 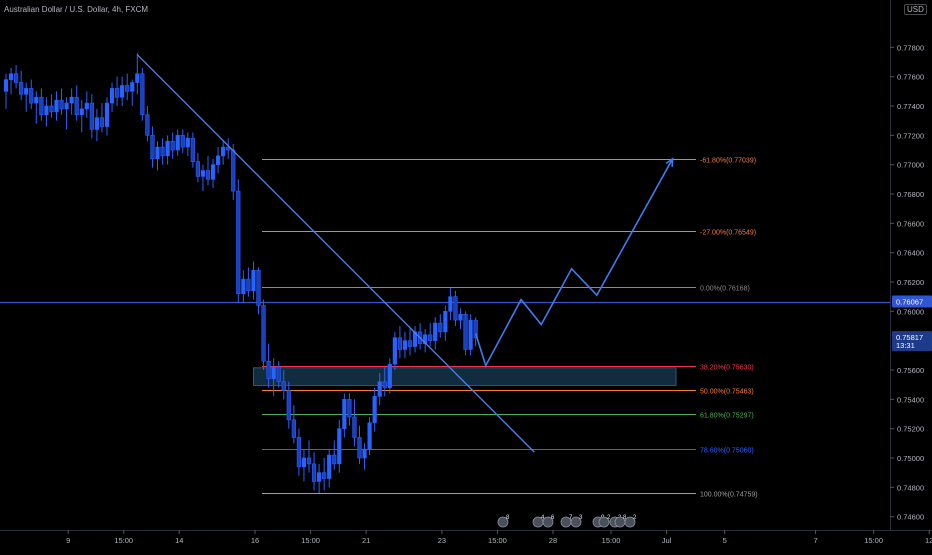 I want to click on fib-level-label: -27.00%(0.76549), so click(x=728, y=233).